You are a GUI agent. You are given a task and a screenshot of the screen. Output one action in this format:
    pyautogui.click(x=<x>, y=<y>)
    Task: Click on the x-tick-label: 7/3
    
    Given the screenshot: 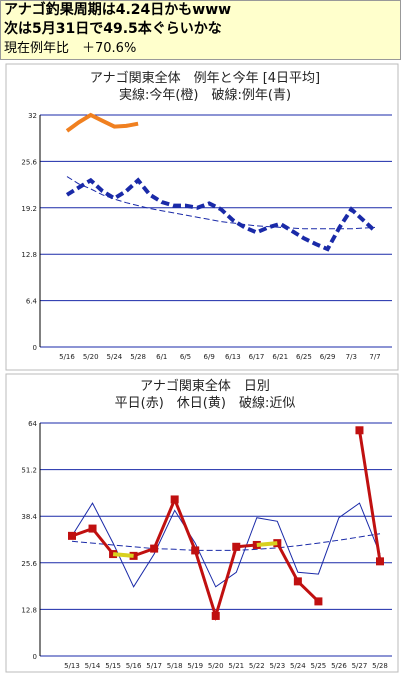 What is the action you would take?
    pyautogui.click(x=351, y=357)
    